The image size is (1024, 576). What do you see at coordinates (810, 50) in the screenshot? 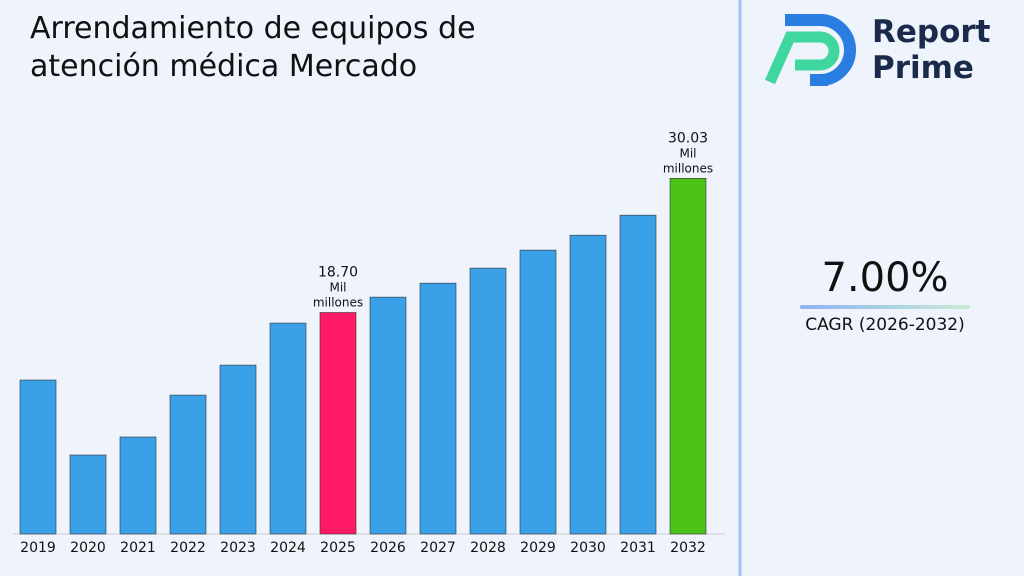
I see `logo` at bounding box center [810, 50].